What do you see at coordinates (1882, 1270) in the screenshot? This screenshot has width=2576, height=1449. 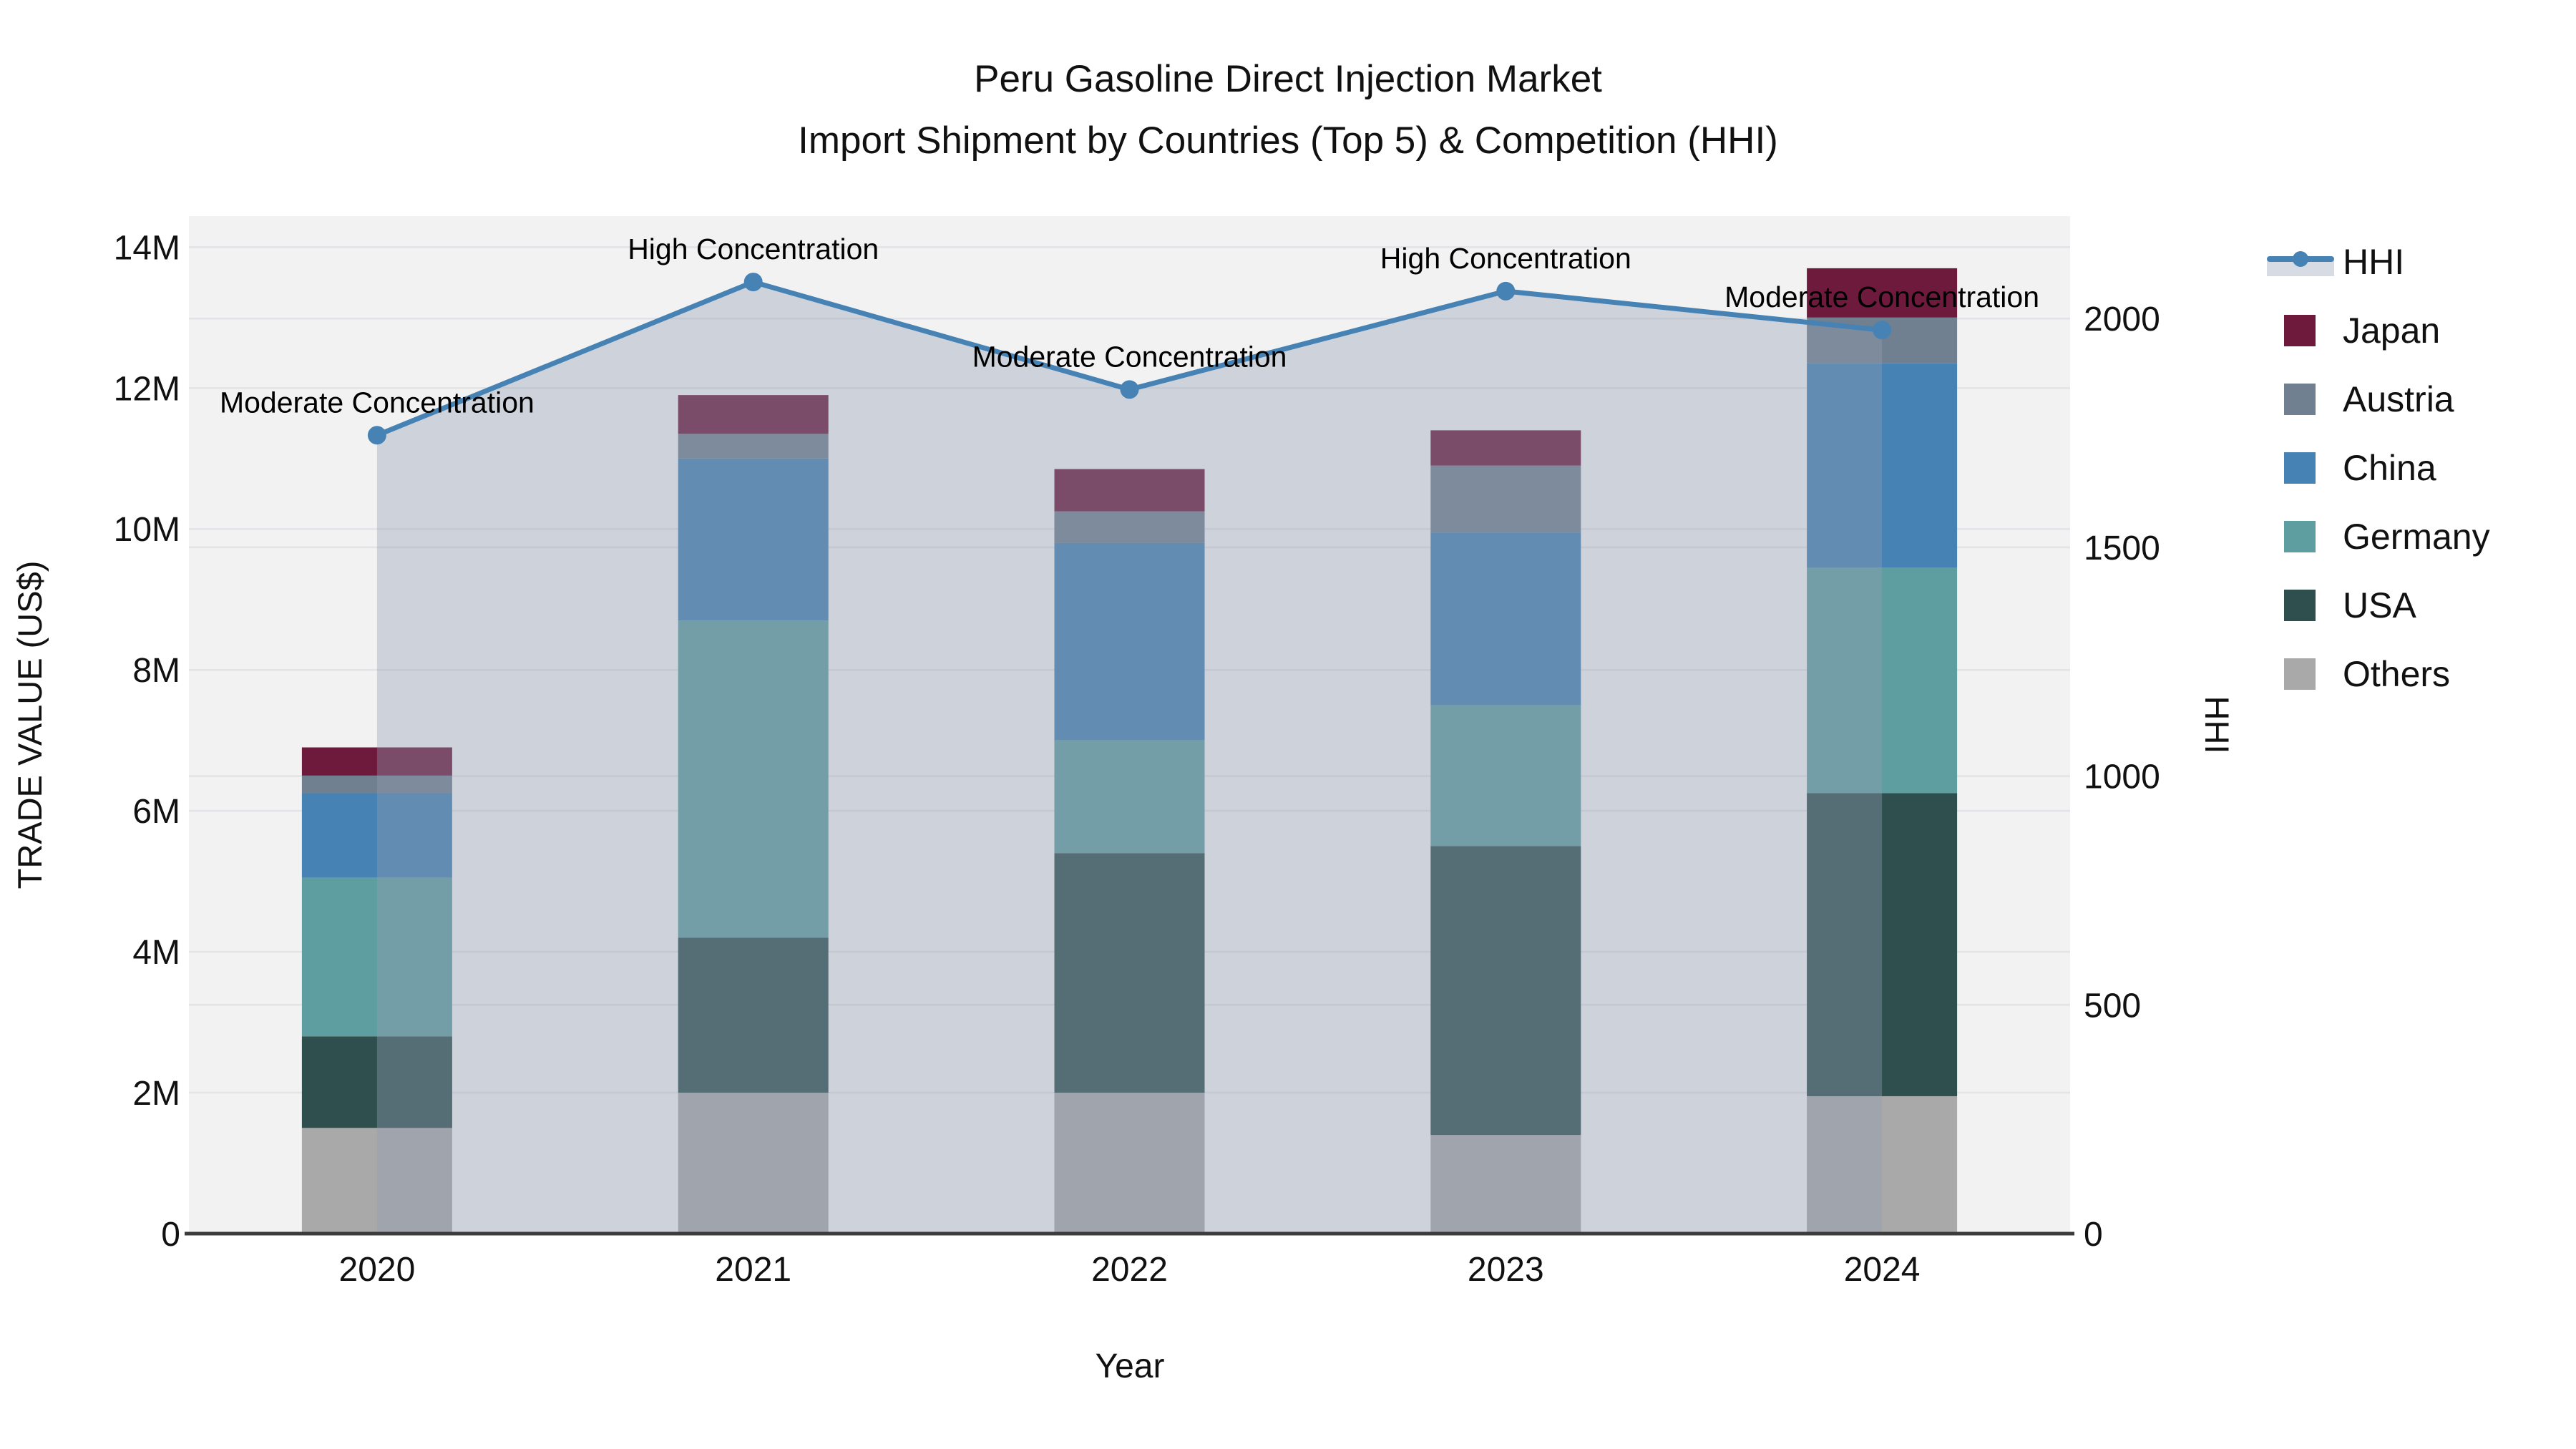 I see `x-tick-2024: 2024` at bounding box center [1882, 1270].